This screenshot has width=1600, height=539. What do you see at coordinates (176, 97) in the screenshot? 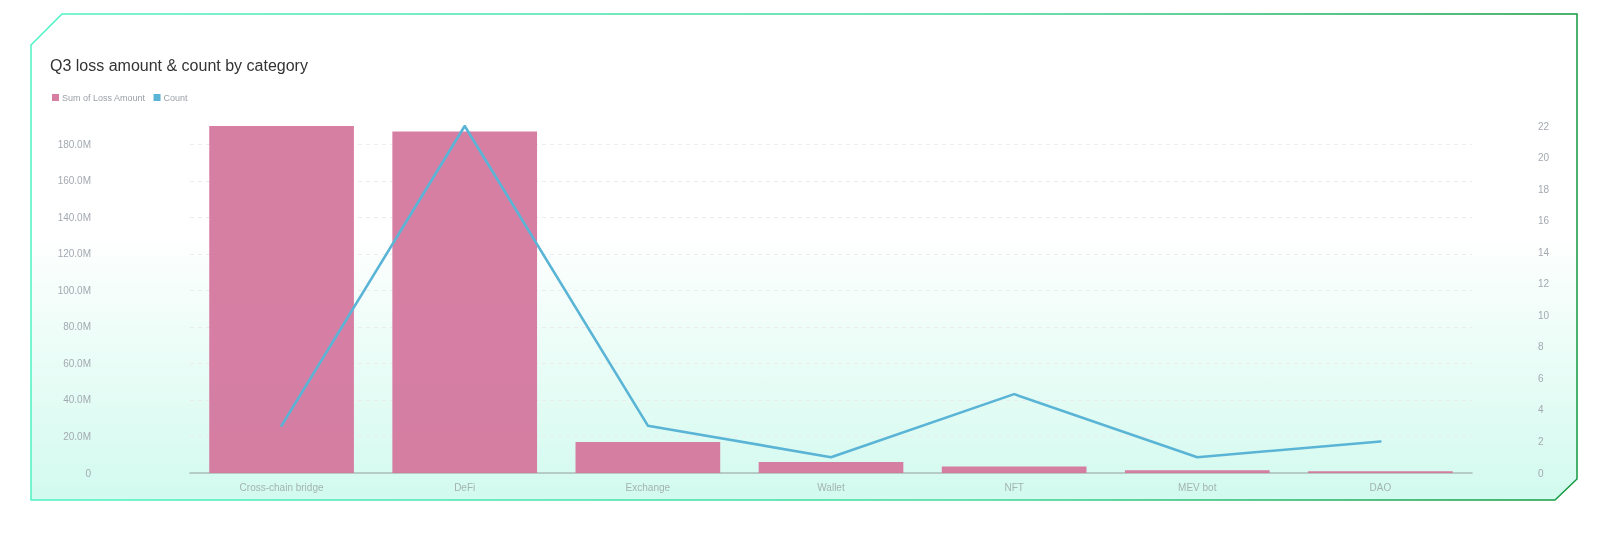
I see `legend-label: Count` at bounding box center [176, 97].